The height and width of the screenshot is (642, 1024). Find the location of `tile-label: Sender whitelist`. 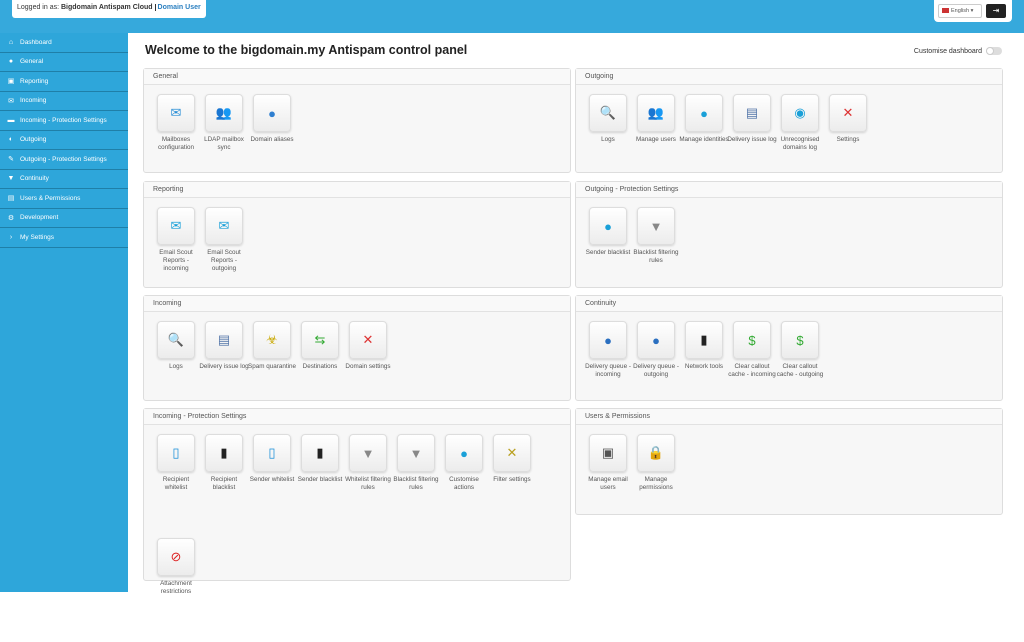

tile-label: Sender whitelist is located at coordinates (272, 479).